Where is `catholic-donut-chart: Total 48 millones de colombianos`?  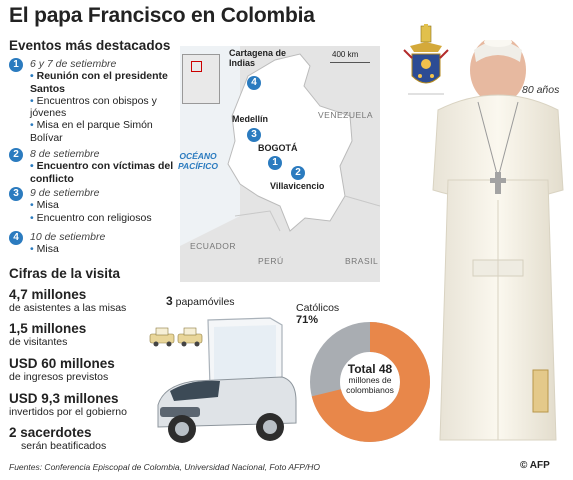 catholic-donut-chart: Total 48 millones de colombianos is located at coordinates (370, 382).